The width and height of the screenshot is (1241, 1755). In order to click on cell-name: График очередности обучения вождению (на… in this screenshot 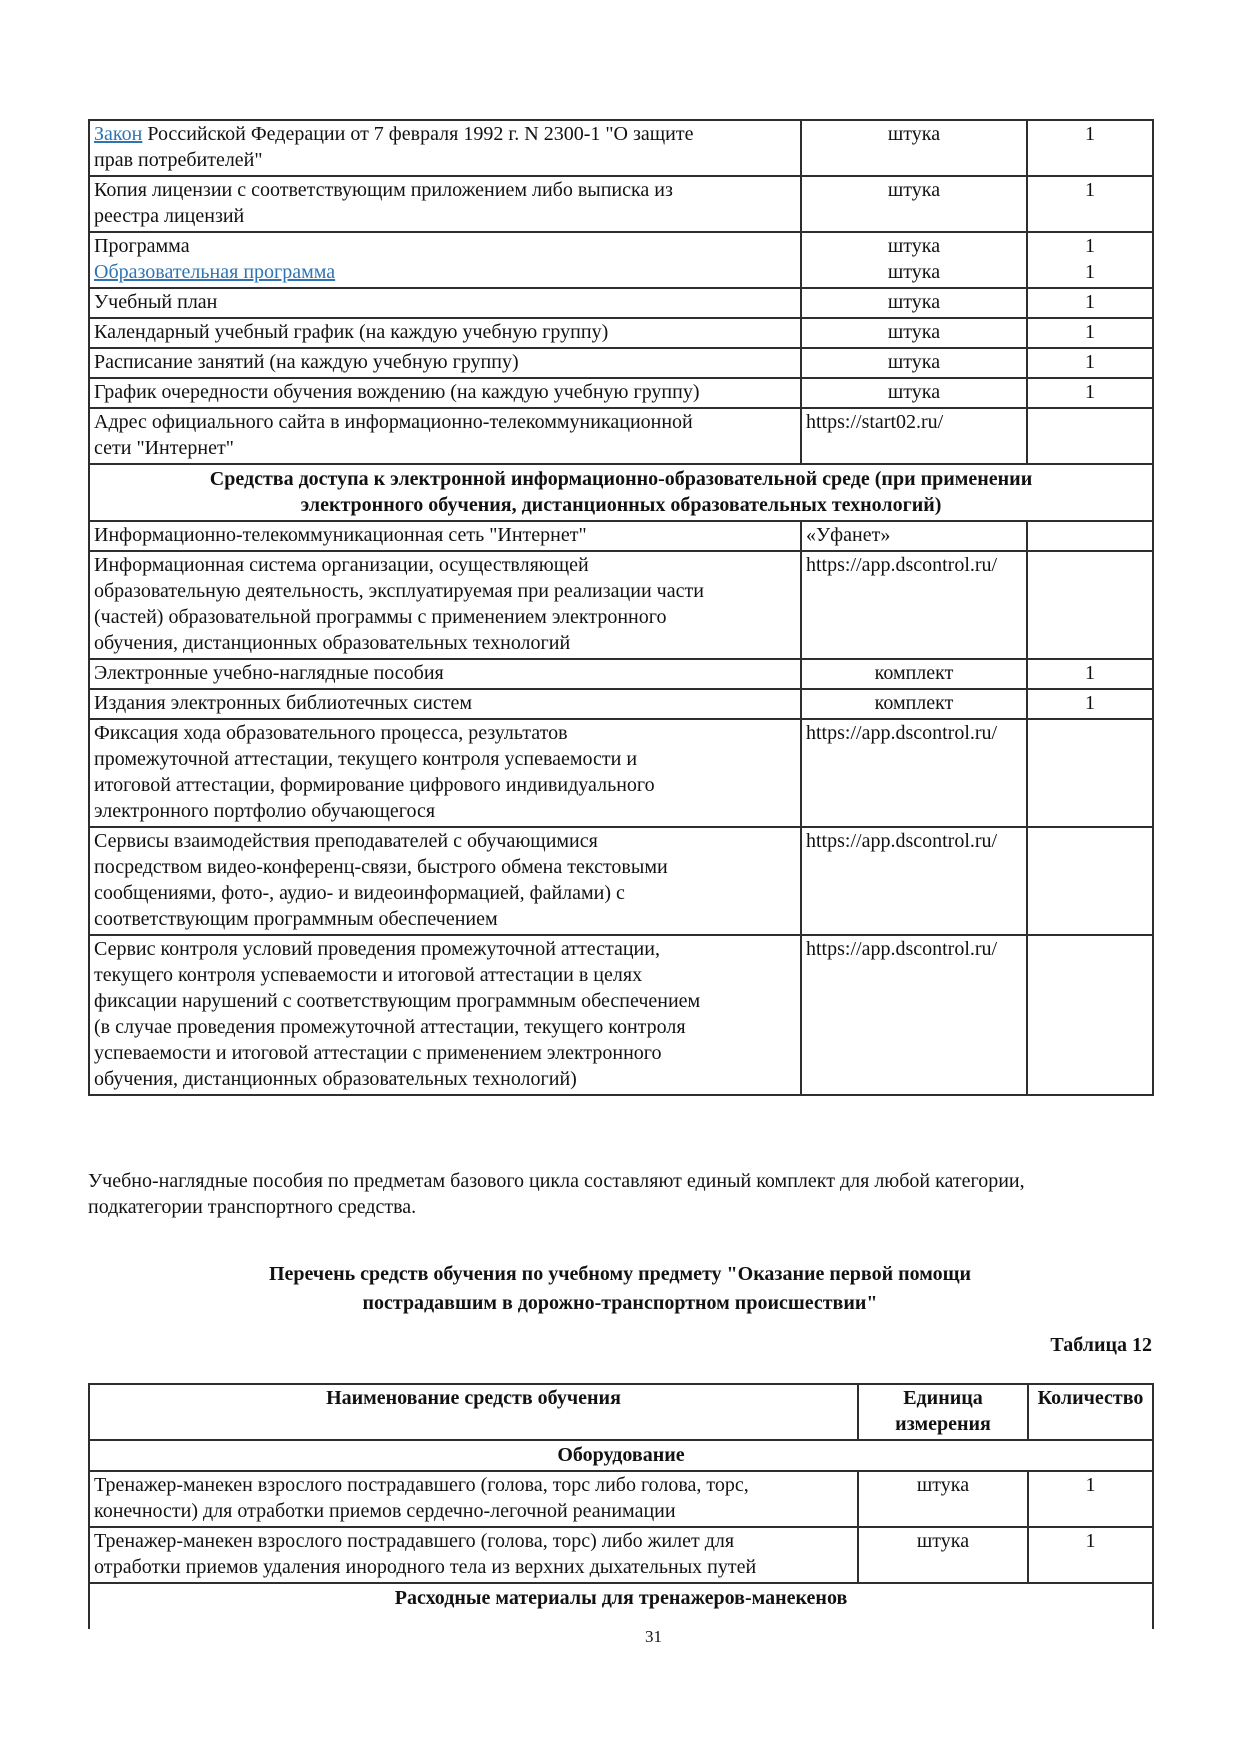, I will do `click(445, 393)`.